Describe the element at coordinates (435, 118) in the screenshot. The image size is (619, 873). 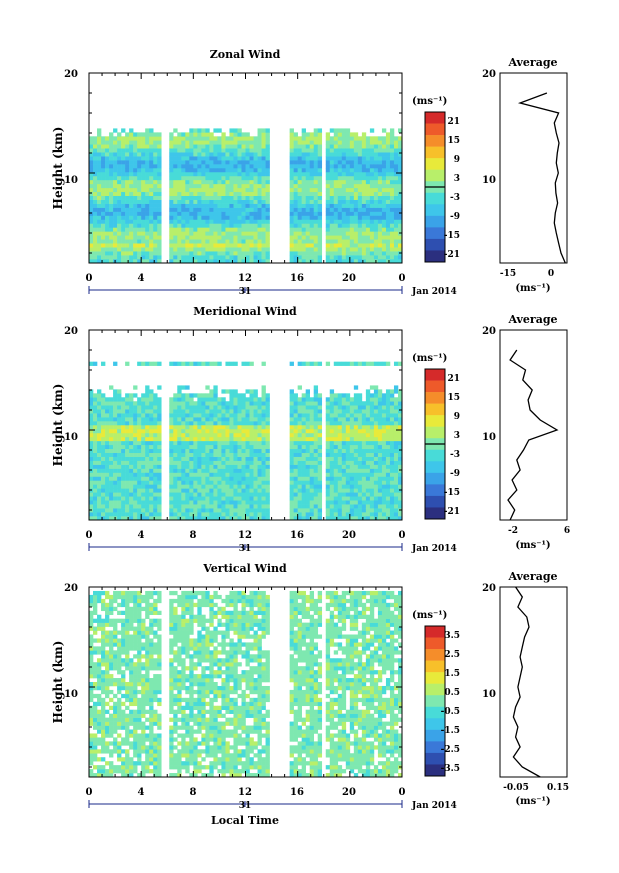
I see `colorbar-swatch` at that location.